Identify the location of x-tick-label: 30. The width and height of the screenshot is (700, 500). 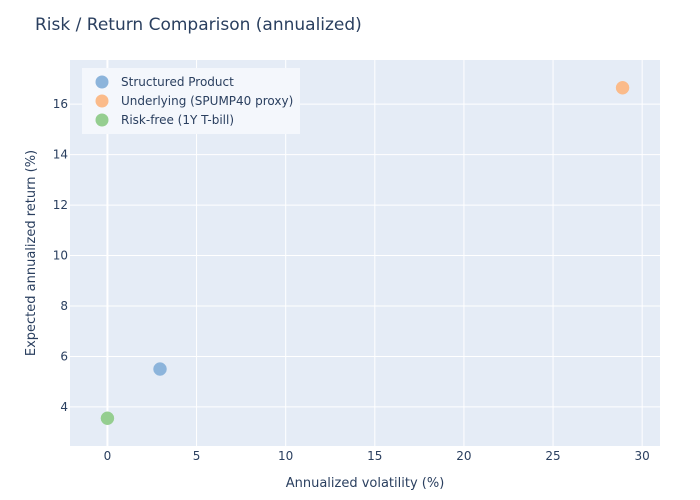
(642, 456).